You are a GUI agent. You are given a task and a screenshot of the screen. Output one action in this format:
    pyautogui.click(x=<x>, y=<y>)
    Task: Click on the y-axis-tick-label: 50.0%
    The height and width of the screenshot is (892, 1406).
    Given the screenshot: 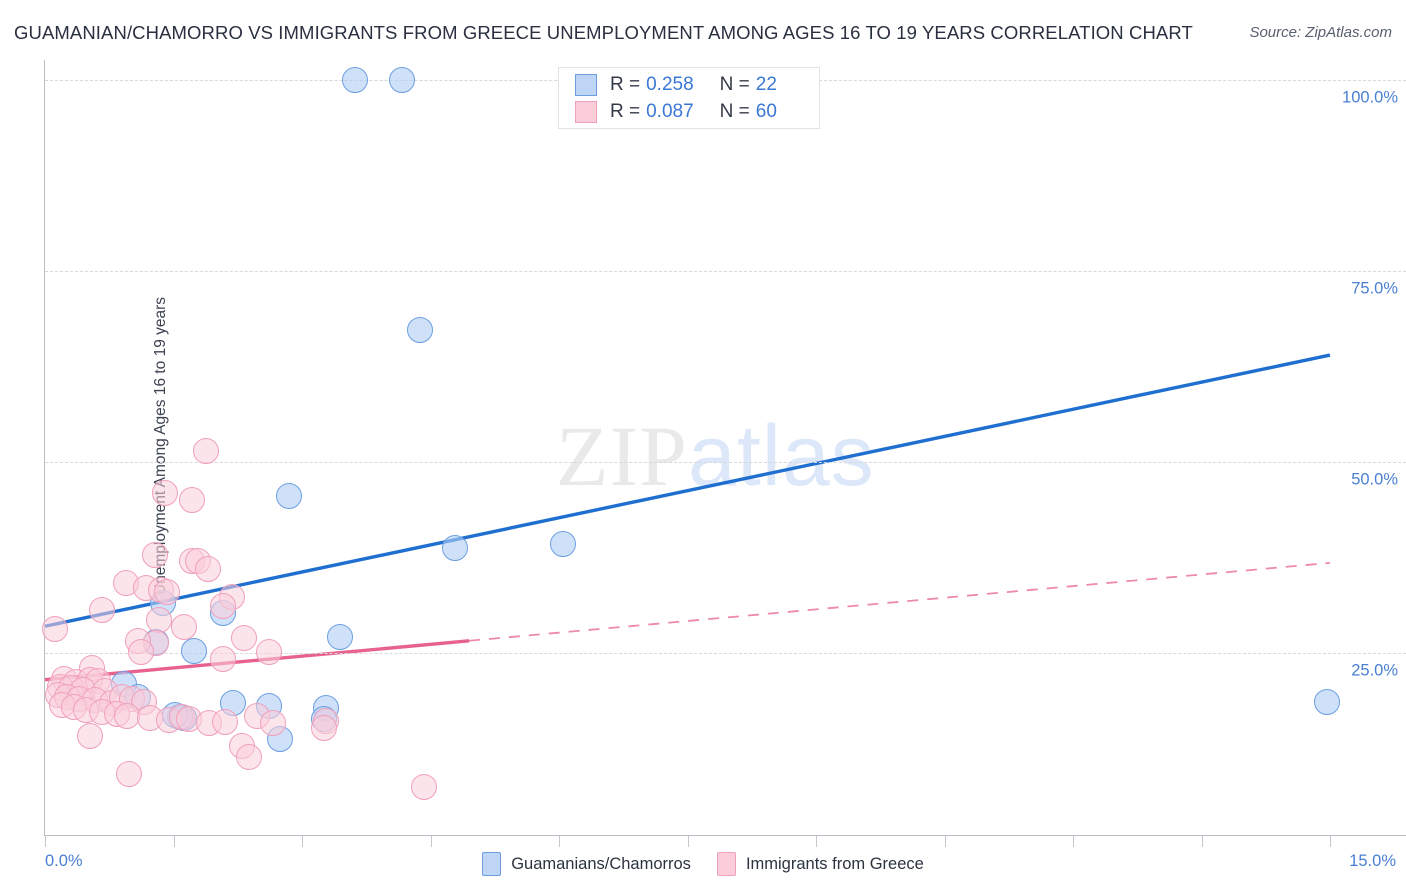 What is the action you would take?
    pyautogui.click(x=1374, y=479)
    